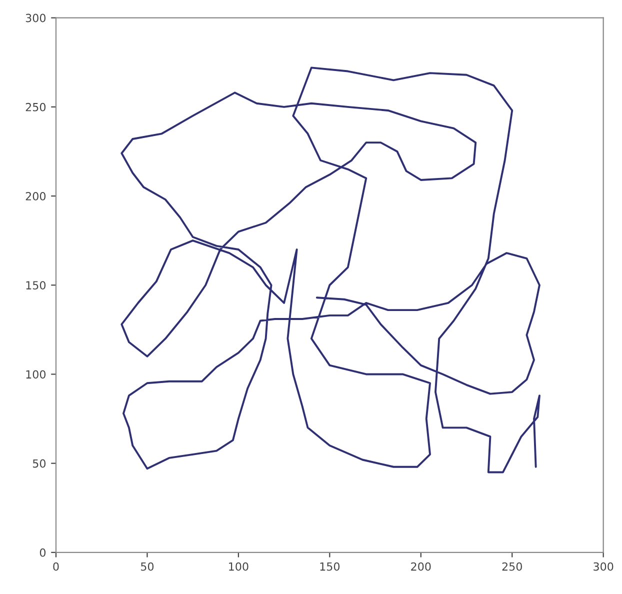  I want to click on y-tick-label: 150, so click(36, 285).